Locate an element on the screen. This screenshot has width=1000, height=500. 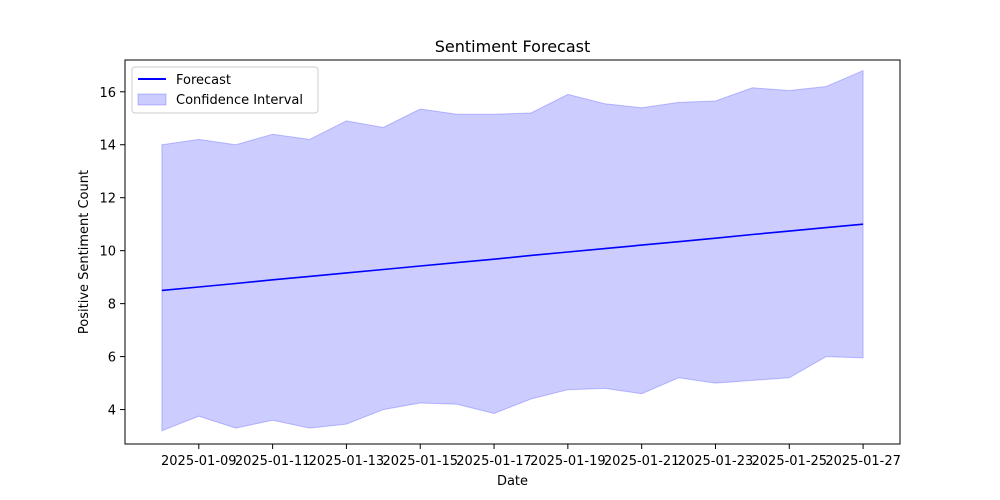
y-tick-label: 8 is located at coordinates (112, 305).